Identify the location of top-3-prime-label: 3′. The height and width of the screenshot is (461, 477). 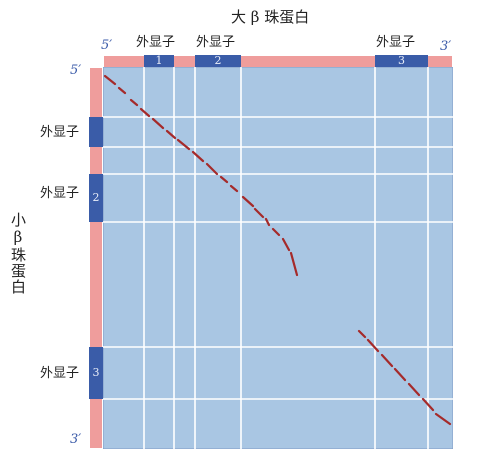
(446, 46).